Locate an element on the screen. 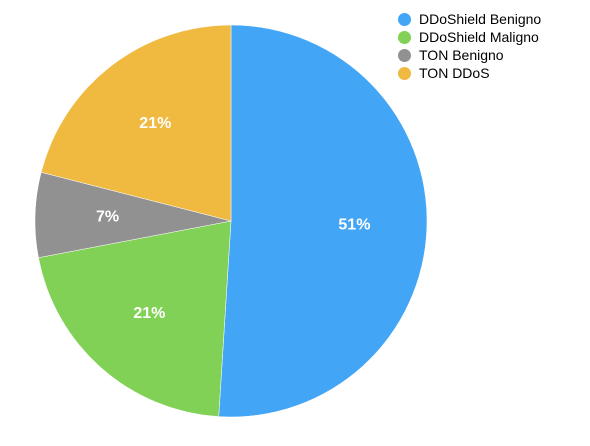  legend-item-ddoshield-maligno: DDoShield Maligno is located at coordinates (469, 37).